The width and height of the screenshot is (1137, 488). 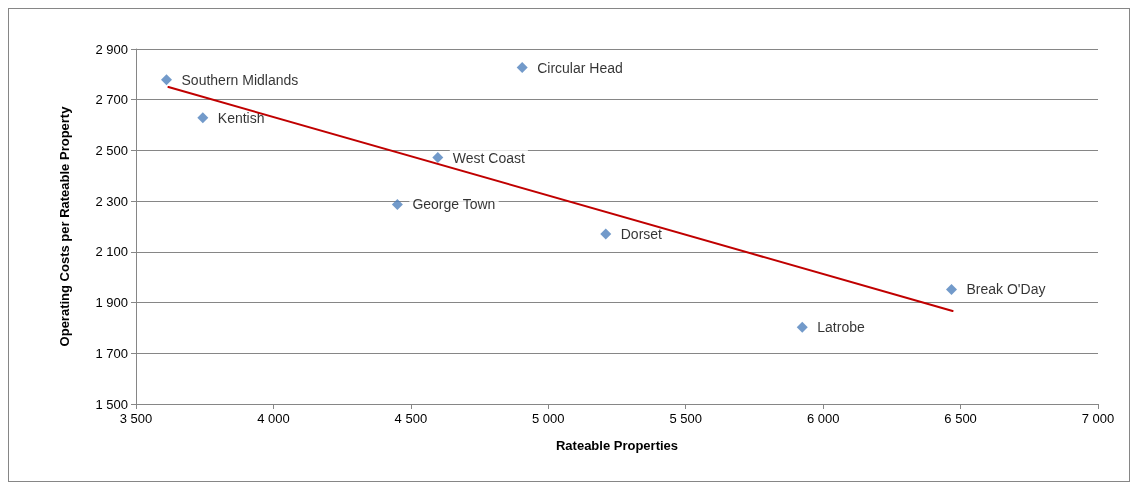 What do you see at coordinates (841, 327) in the screenshot?
I see `annotation: Latrobe` at bounding box center [841, 327].